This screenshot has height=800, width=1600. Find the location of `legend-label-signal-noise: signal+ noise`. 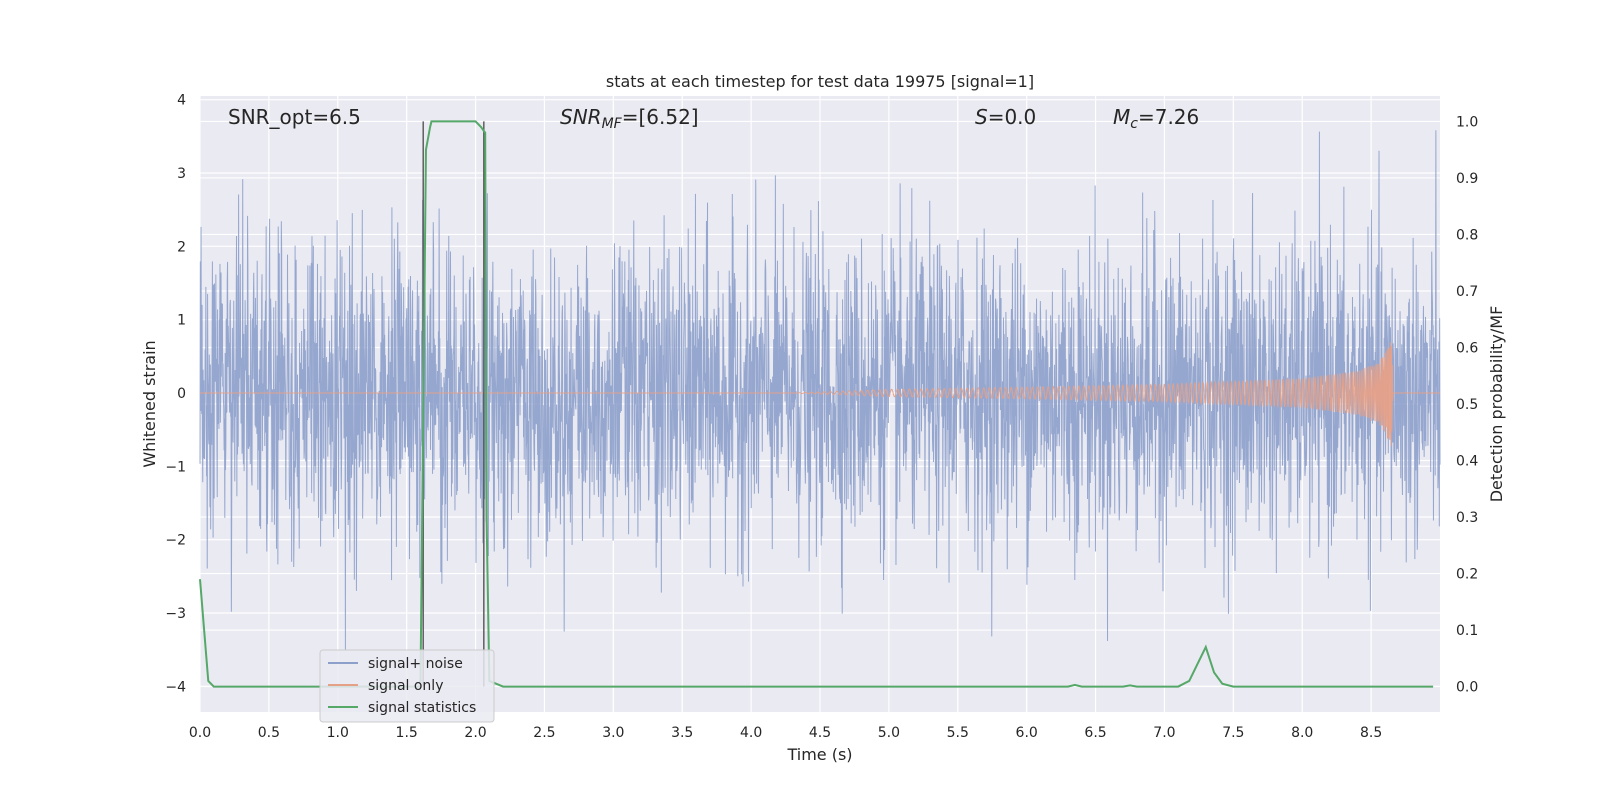

legend-label-signal-noise: signal+ noise is located at coordinates (415, 664).